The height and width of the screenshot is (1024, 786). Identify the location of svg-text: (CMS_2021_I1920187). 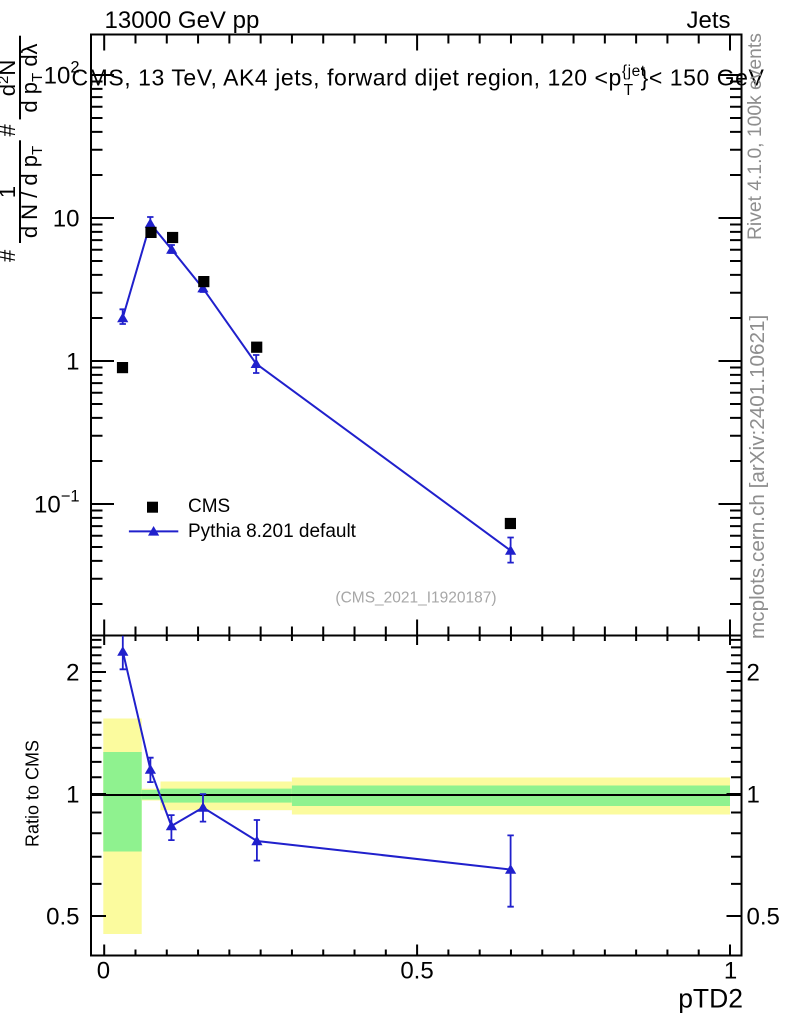
(415, 598).